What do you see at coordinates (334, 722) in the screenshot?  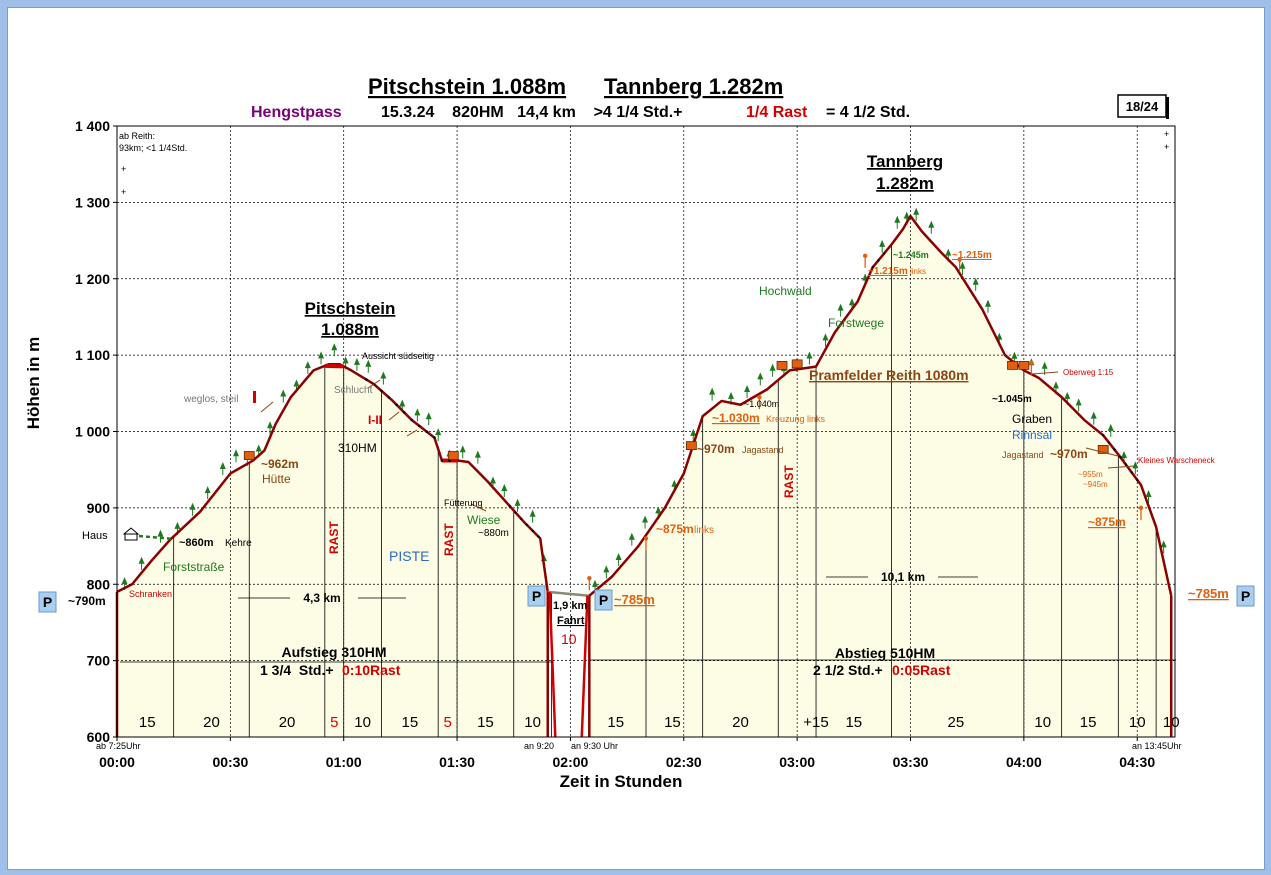 I see `segment-duration: 5` at bounding box center [334, 722].